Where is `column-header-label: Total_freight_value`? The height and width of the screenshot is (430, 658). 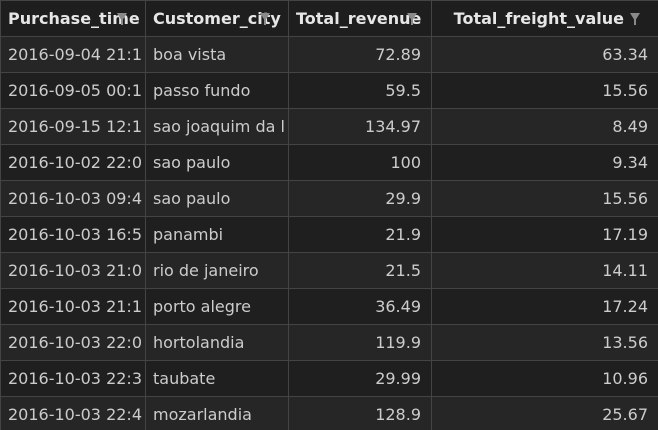 column-header-label: Total_freight_value is located at coordinates (538, 18).